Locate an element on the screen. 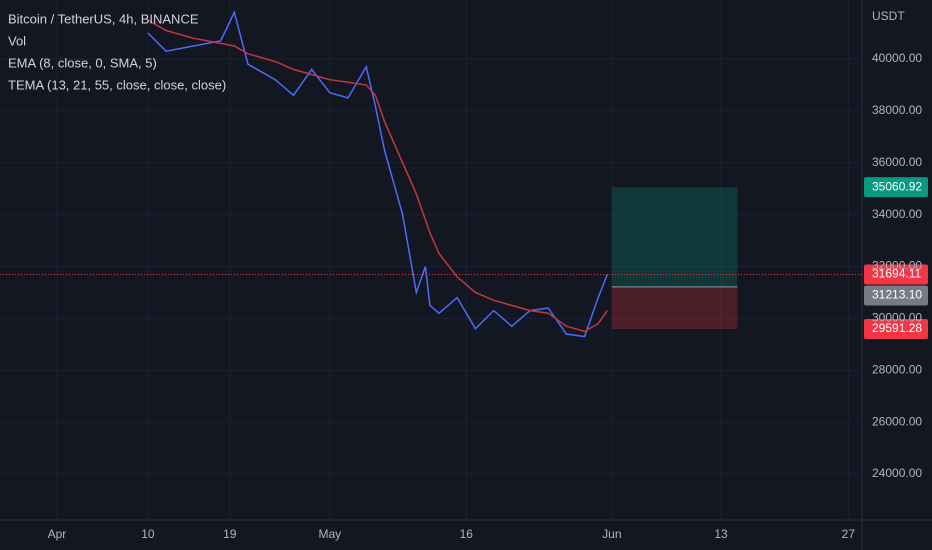  indicator-label: TEMA (13, 21, 55, close, close, close) is located at coordinates (117, 84).